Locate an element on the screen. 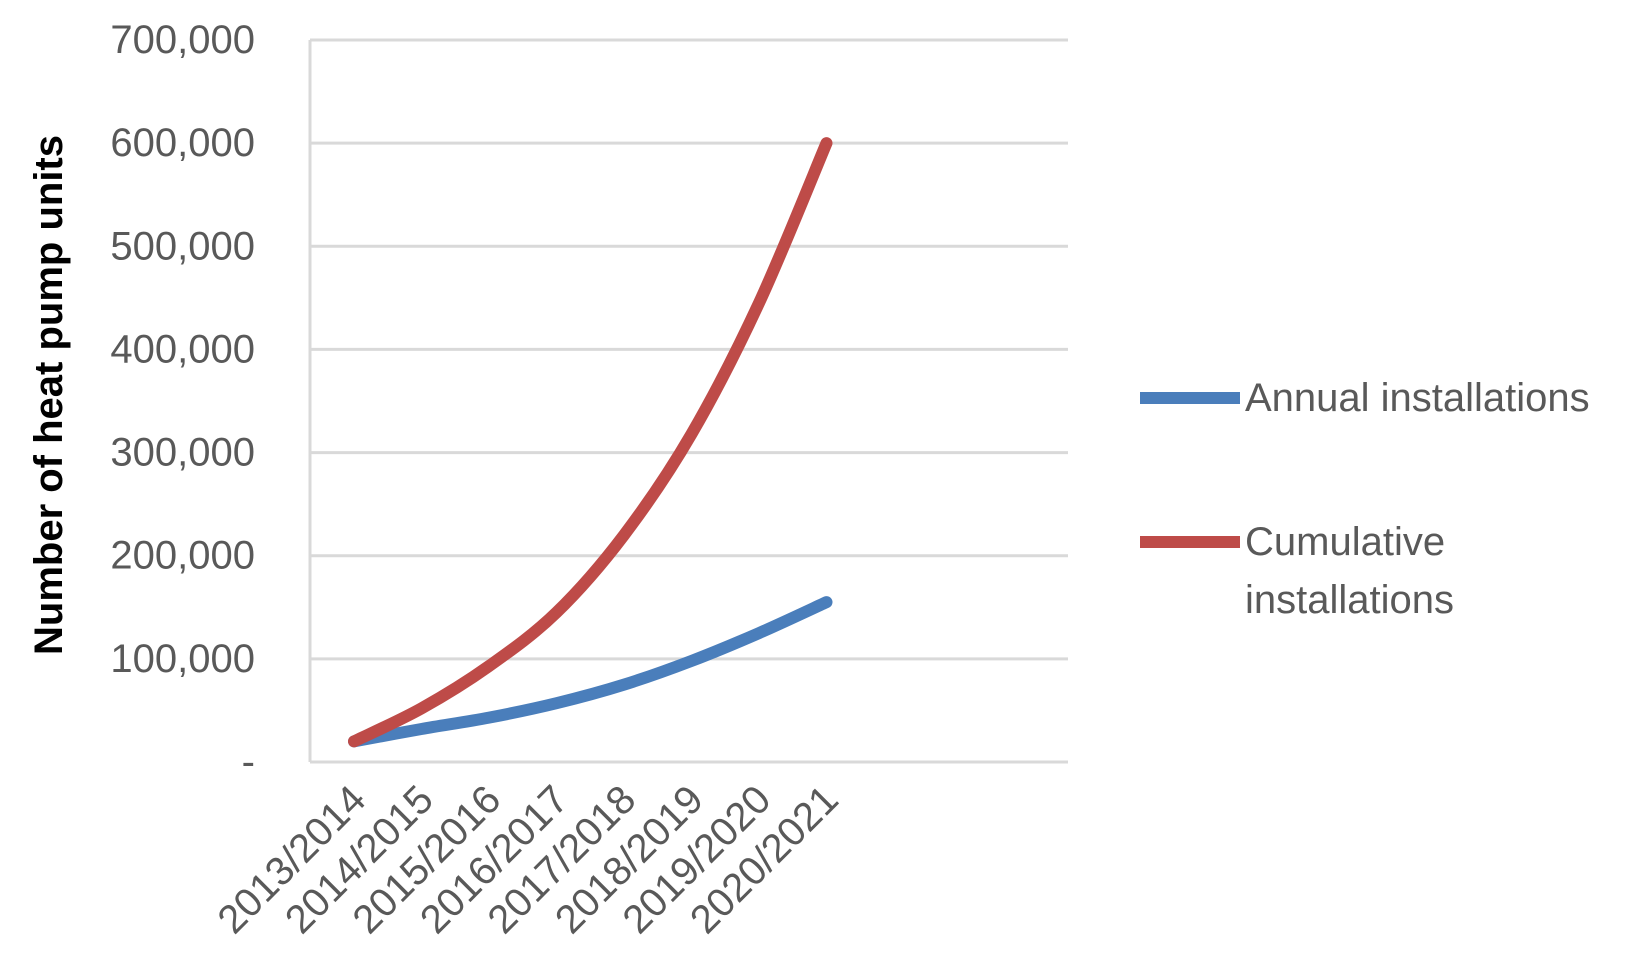 The width and height of the screenshot is (1630, 975). y-tick-label: 300,000 is located at coordinates (182, 453).